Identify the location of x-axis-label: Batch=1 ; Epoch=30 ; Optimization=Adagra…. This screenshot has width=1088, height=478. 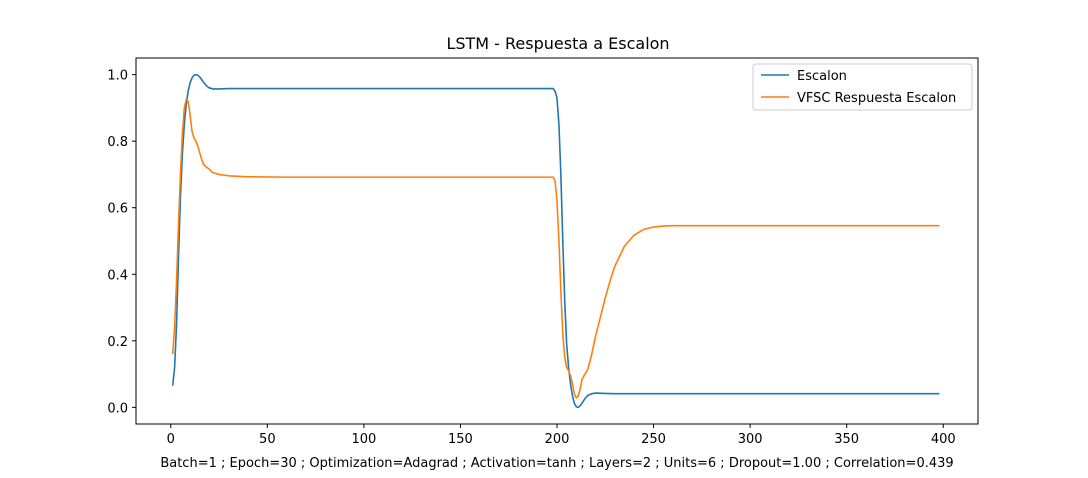
(556, 463).